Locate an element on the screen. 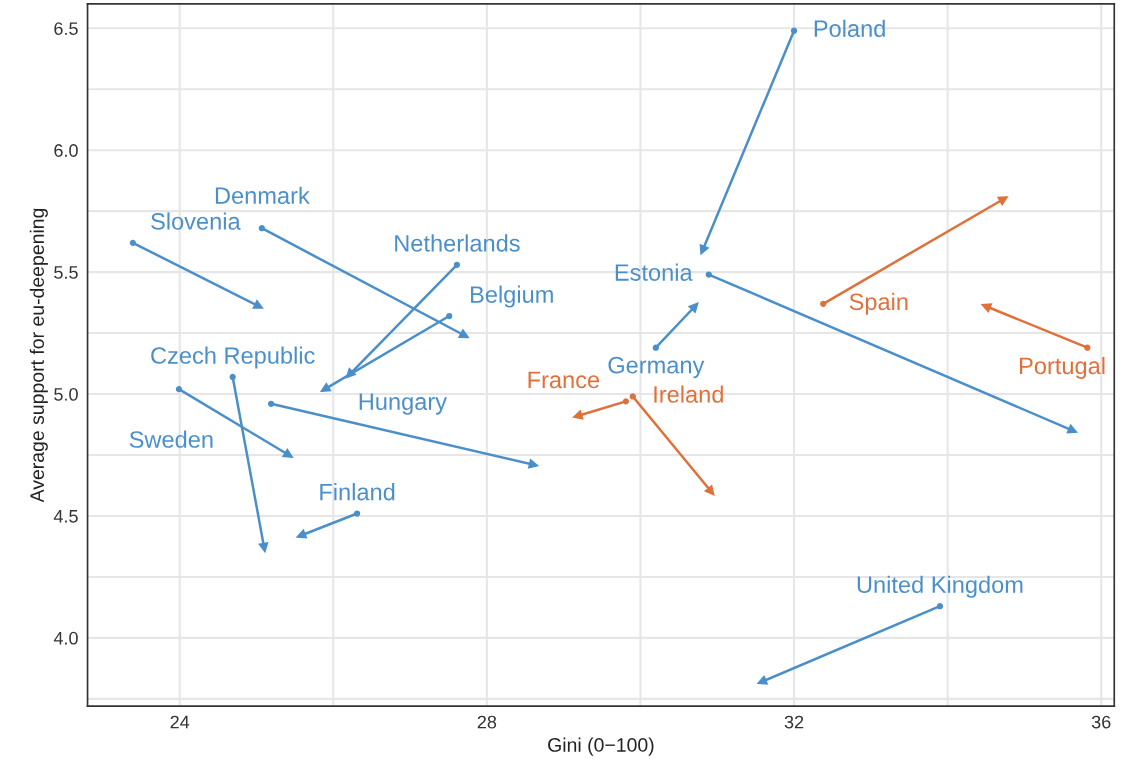 Image resolution: width=1137 pixels, height=776 pixels. y-tick-label: 5.0 is located at coordinates (66, 394).